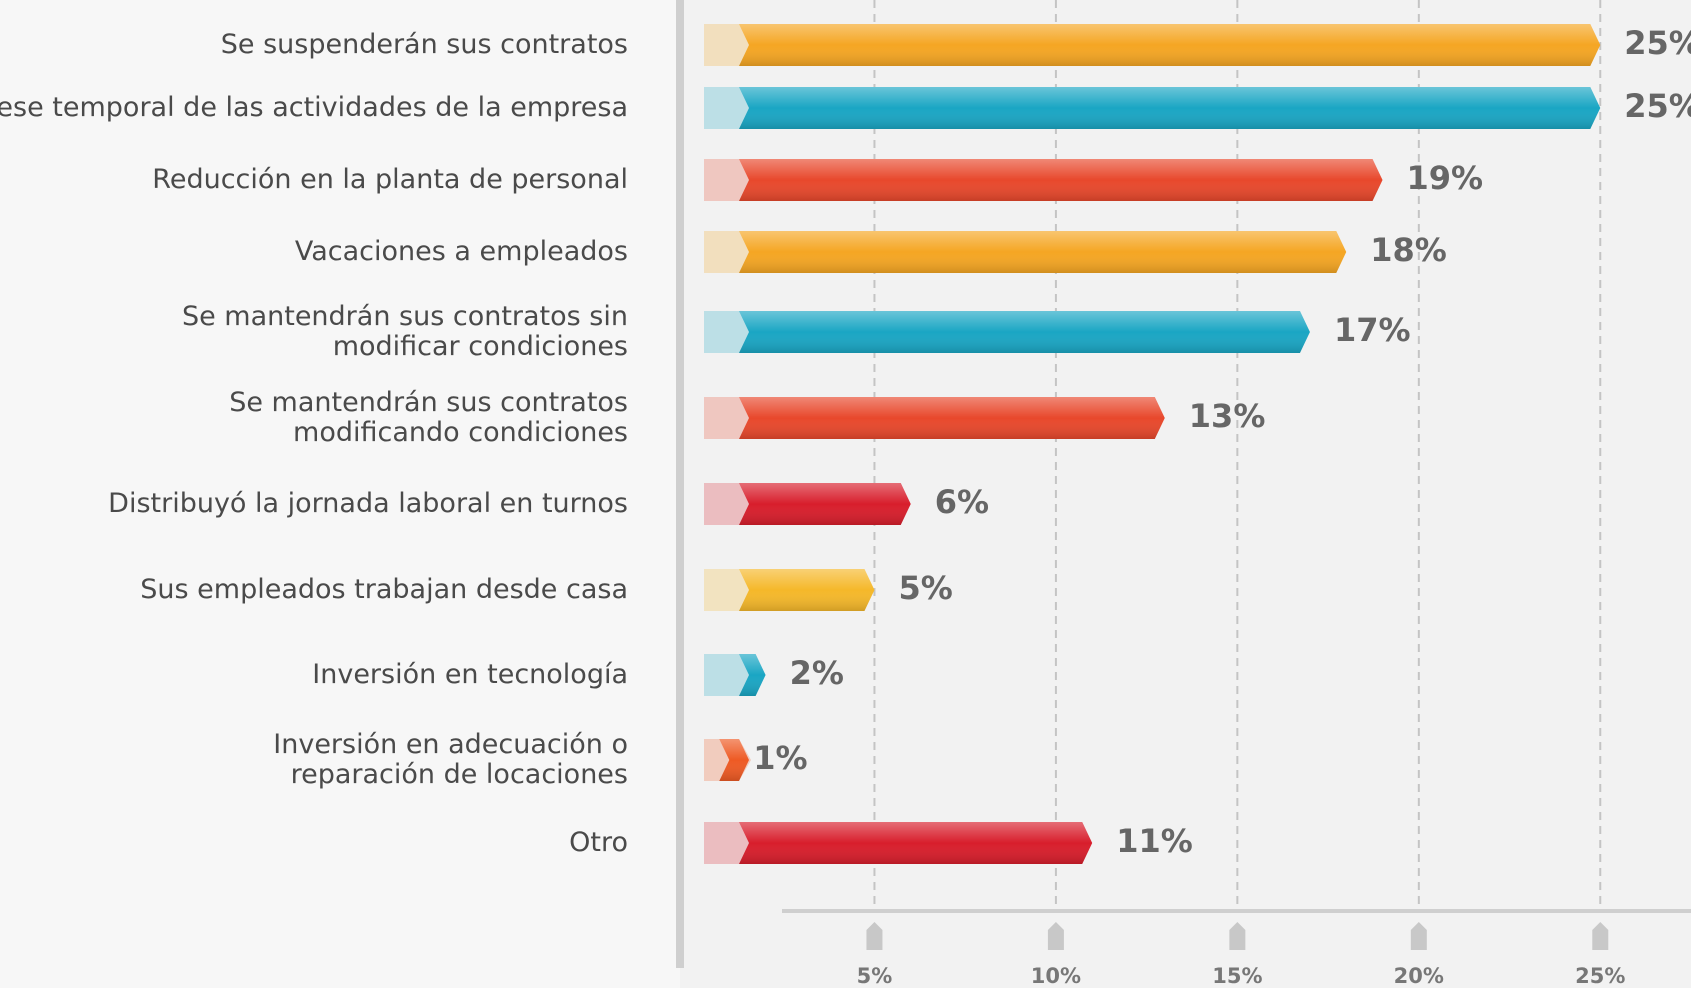 This screenshot has height=988, width=1691. What do you see at coordinates (925, 588) in the screenshot?
I see `value-label: 5%` at bounding box center [925, 588].